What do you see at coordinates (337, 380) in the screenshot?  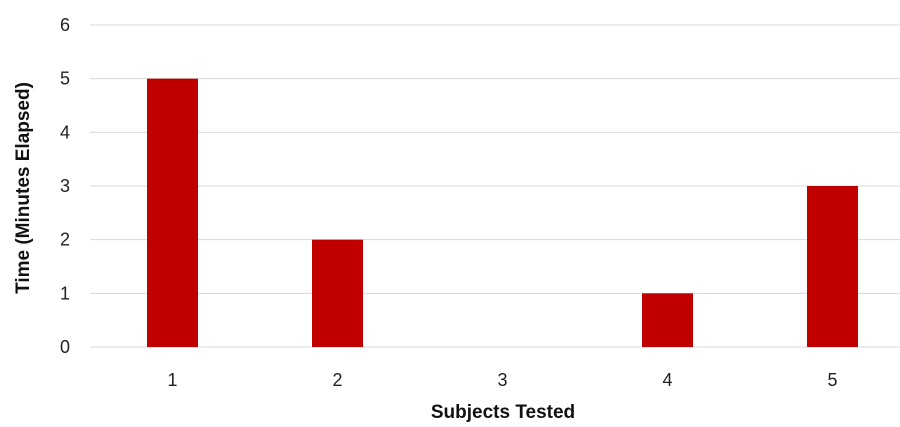 I see `x-tick-label: 2` at bounding box center [337, 380].